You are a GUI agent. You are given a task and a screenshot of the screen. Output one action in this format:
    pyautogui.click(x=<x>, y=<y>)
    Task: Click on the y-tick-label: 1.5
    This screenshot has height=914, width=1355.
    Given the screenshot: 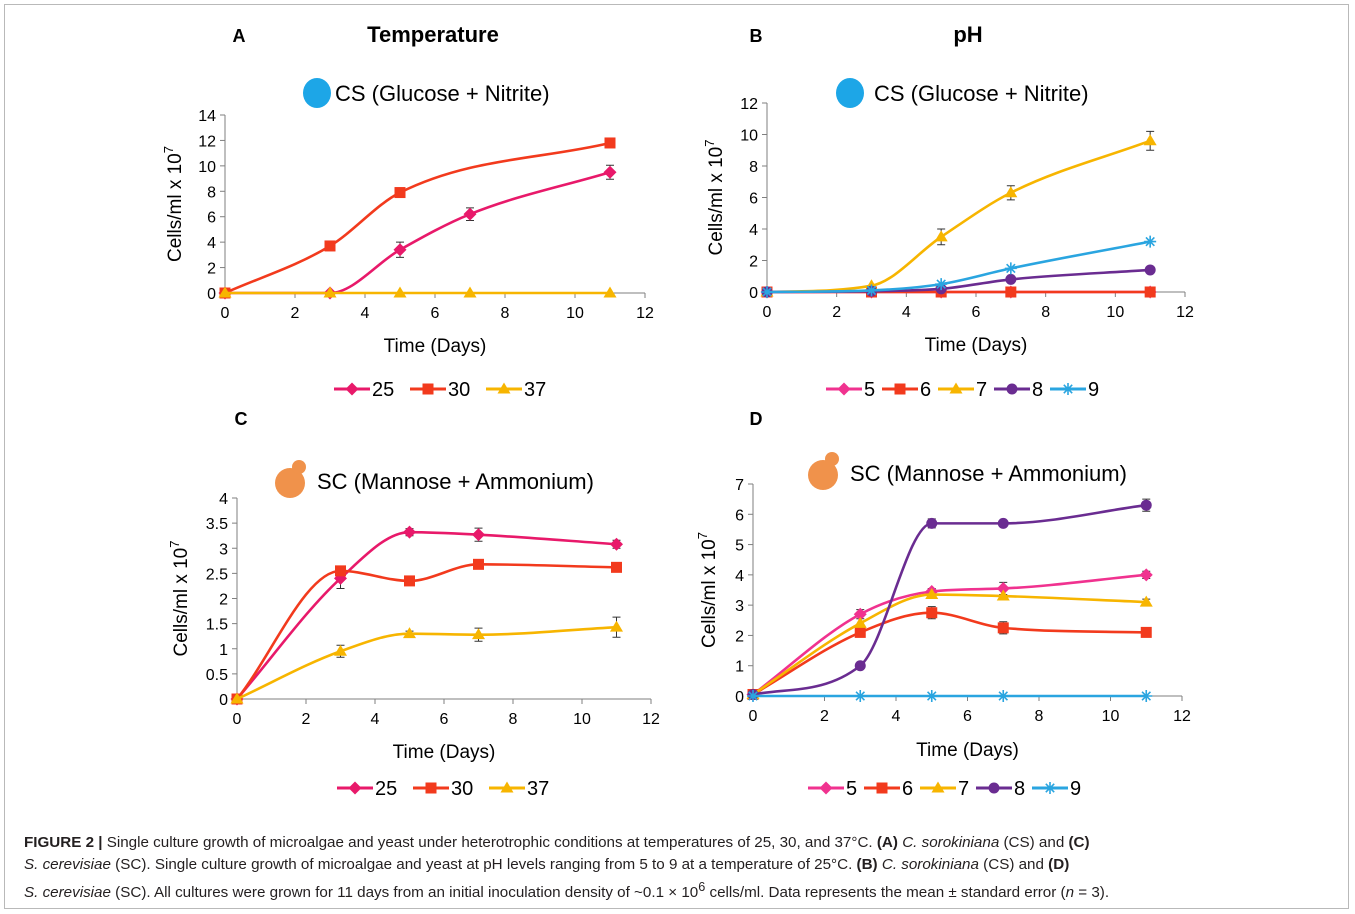 What is the action you would take?
    pyautogui.click(x=217, y=625)
    